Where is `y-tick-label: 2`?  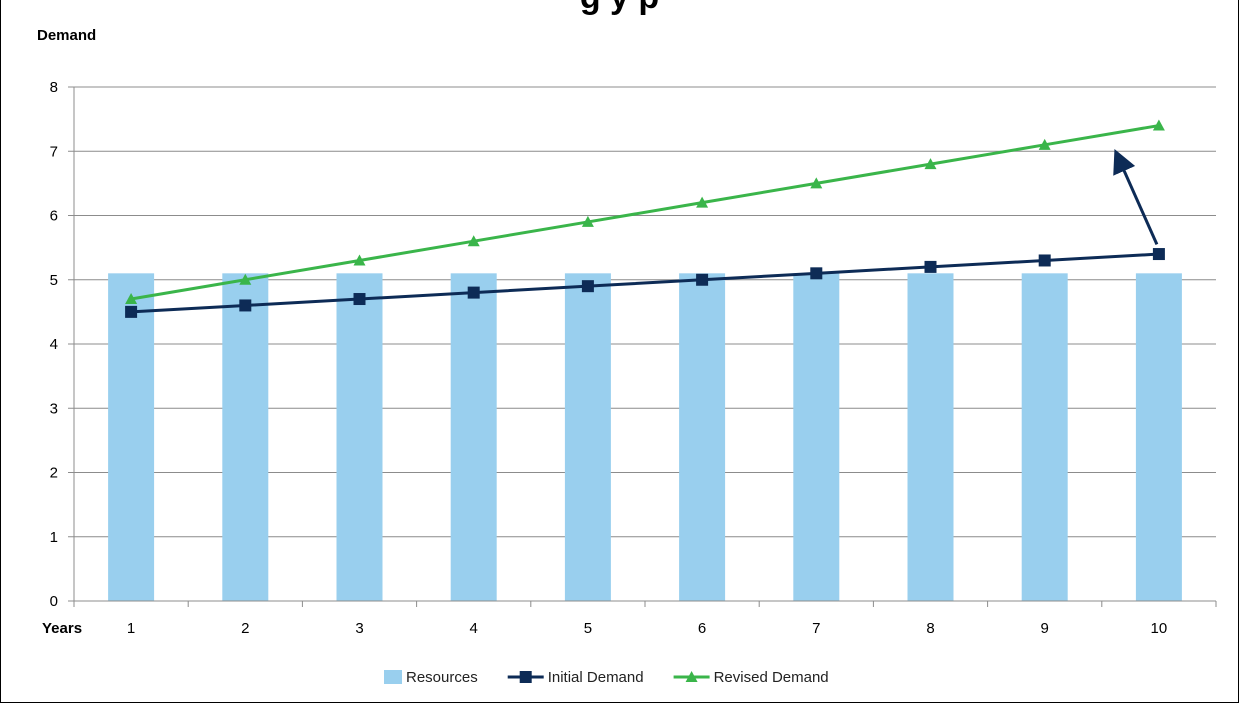 y-tick-label: 2 is located at coordinates (54, 473).